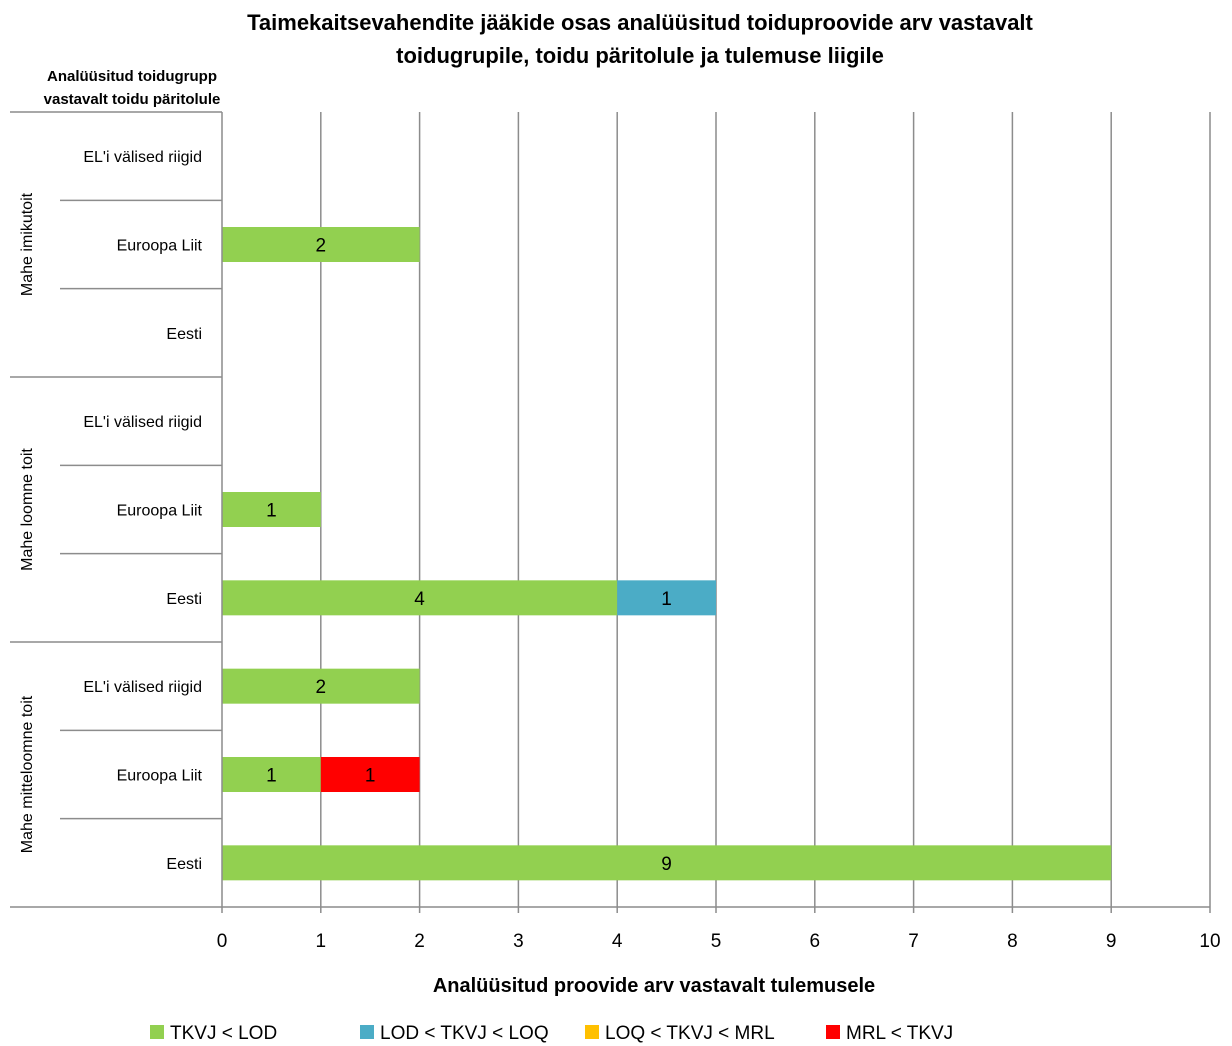 The width and height of the screenshot is (1232, 1046). Describe the element at coordinates (132, 99) in the screenshot. I see `y-axis-title-line-2: vastavalt toidu päritolule` at that location.